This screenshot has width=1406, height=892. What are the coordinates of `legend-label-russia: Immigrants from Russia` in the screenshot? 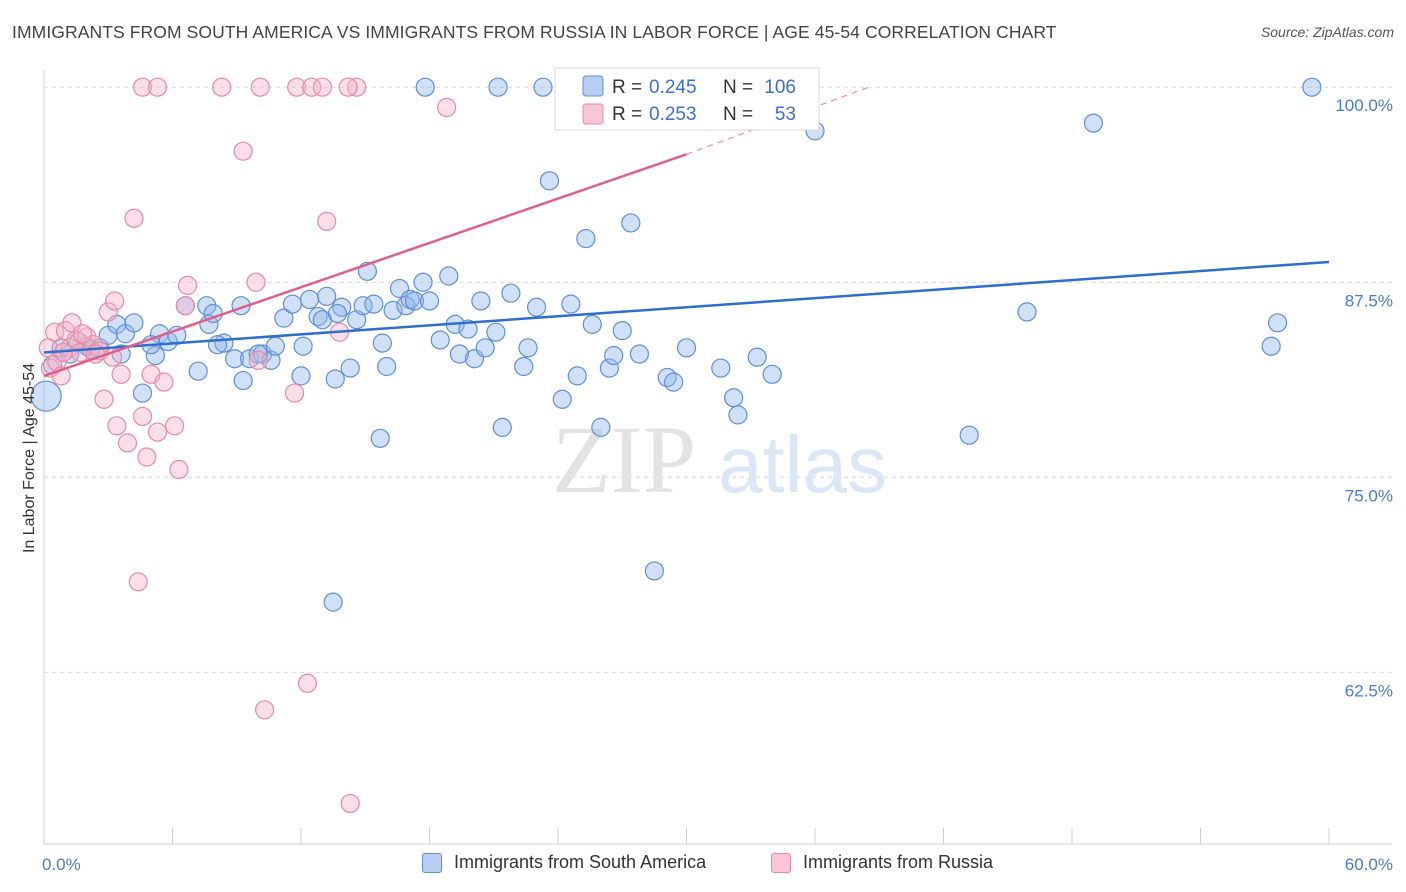 It's located at (898, 862).